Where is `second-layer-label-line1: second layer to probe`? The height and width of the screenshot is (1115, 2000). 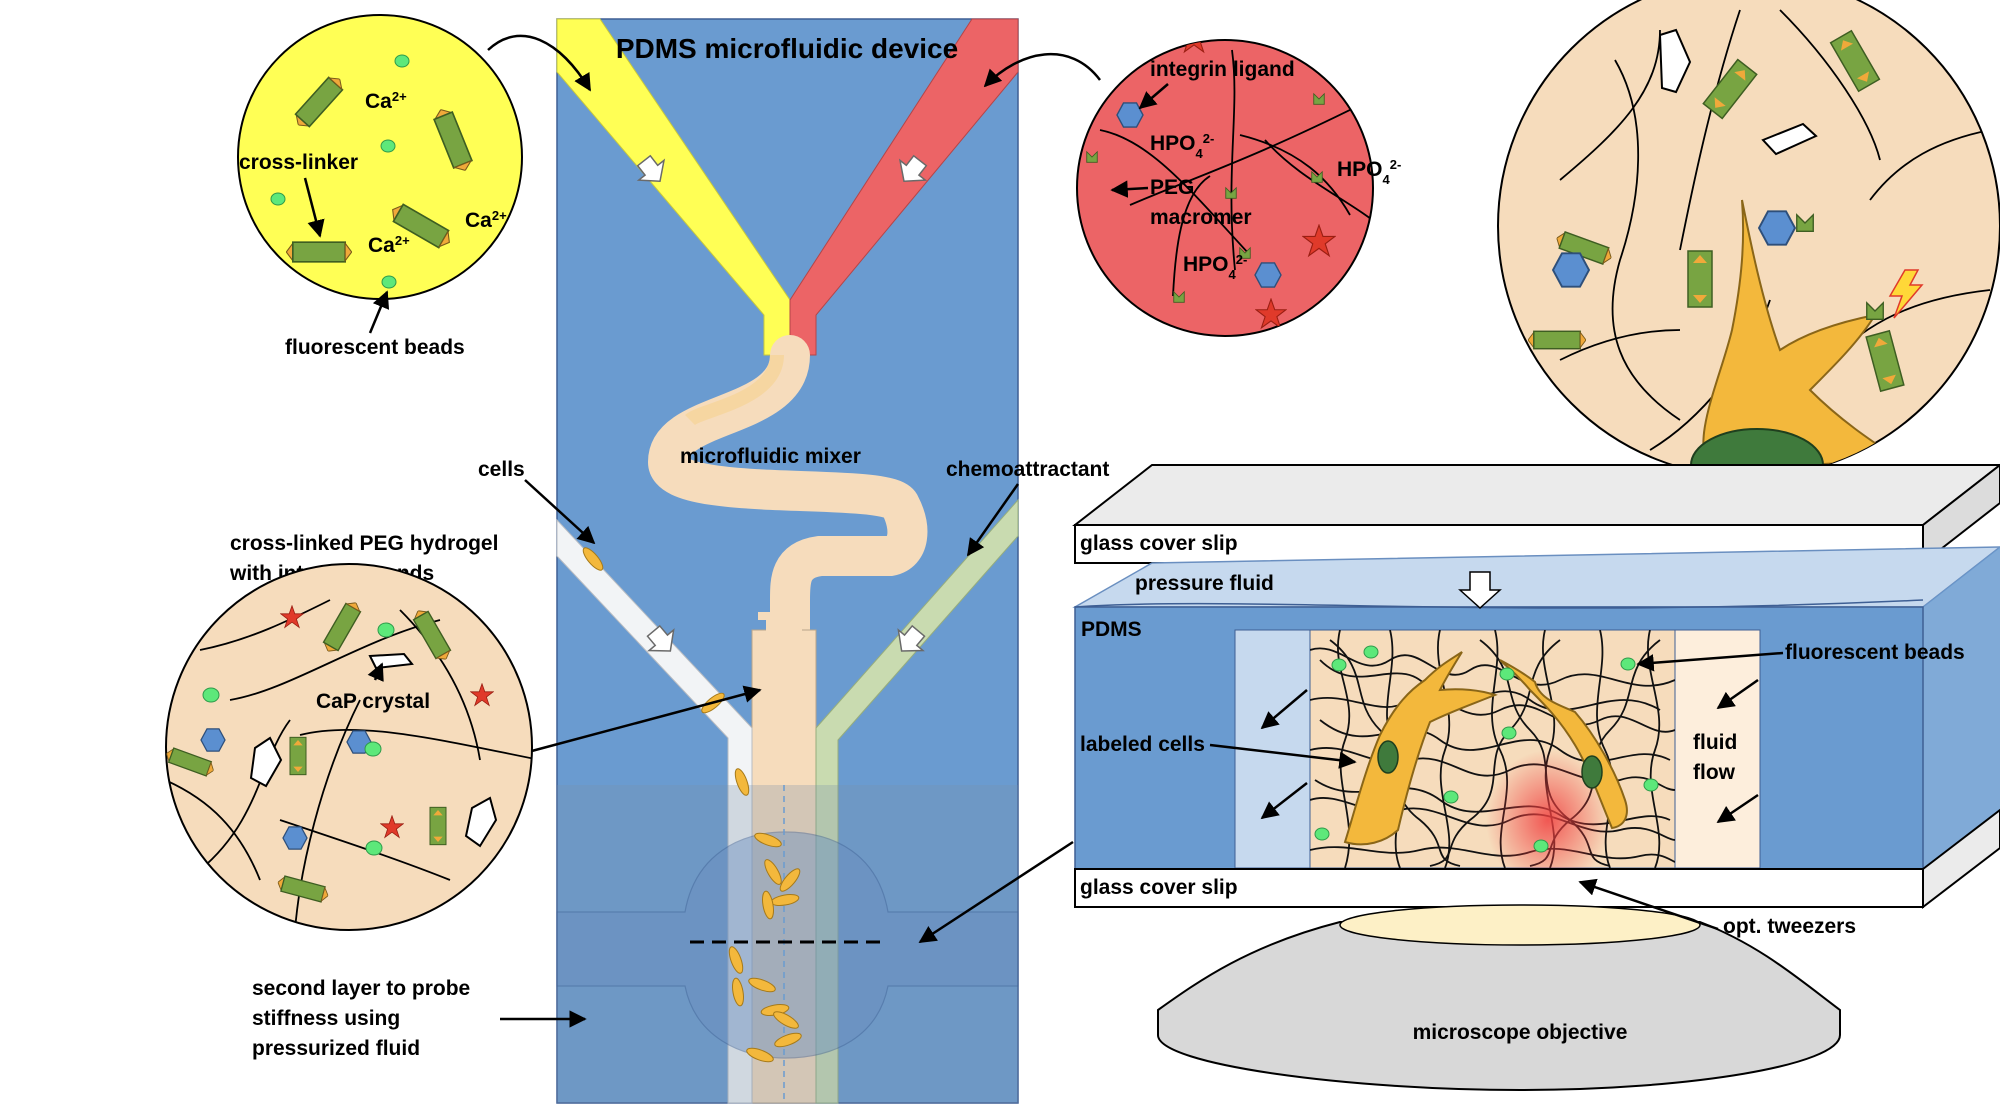
second-layer-label-line1: second layer to probe is located at coordinates (361, 988).